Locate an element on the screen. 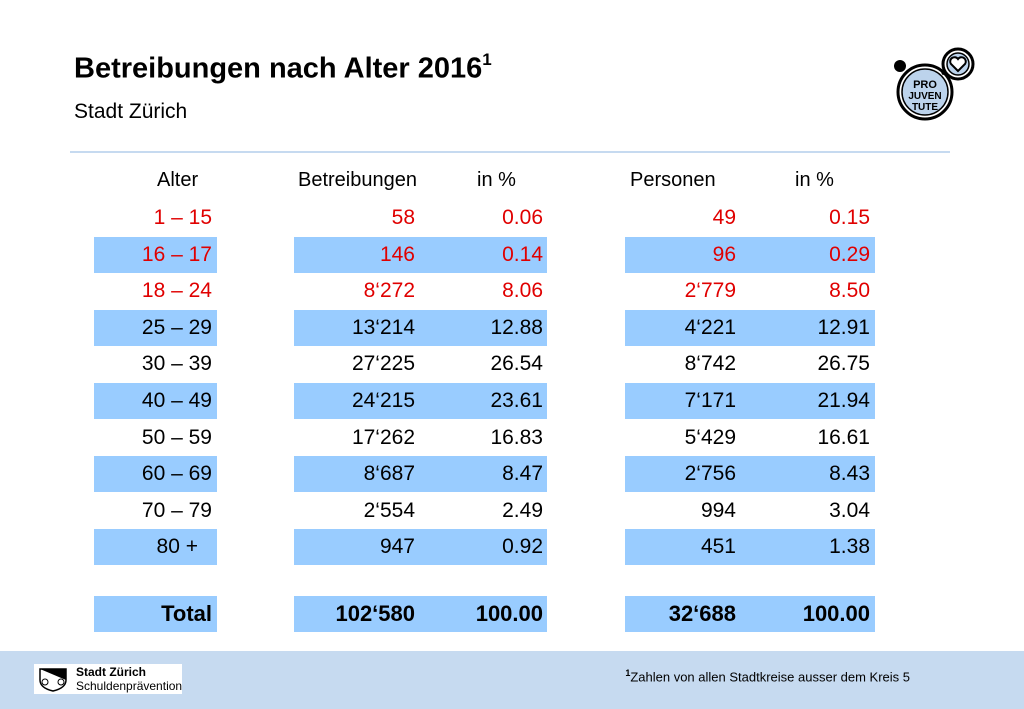 This screenshot has width=1024, height=709. cell-pers: 49 is located at coordinates (724, 217).